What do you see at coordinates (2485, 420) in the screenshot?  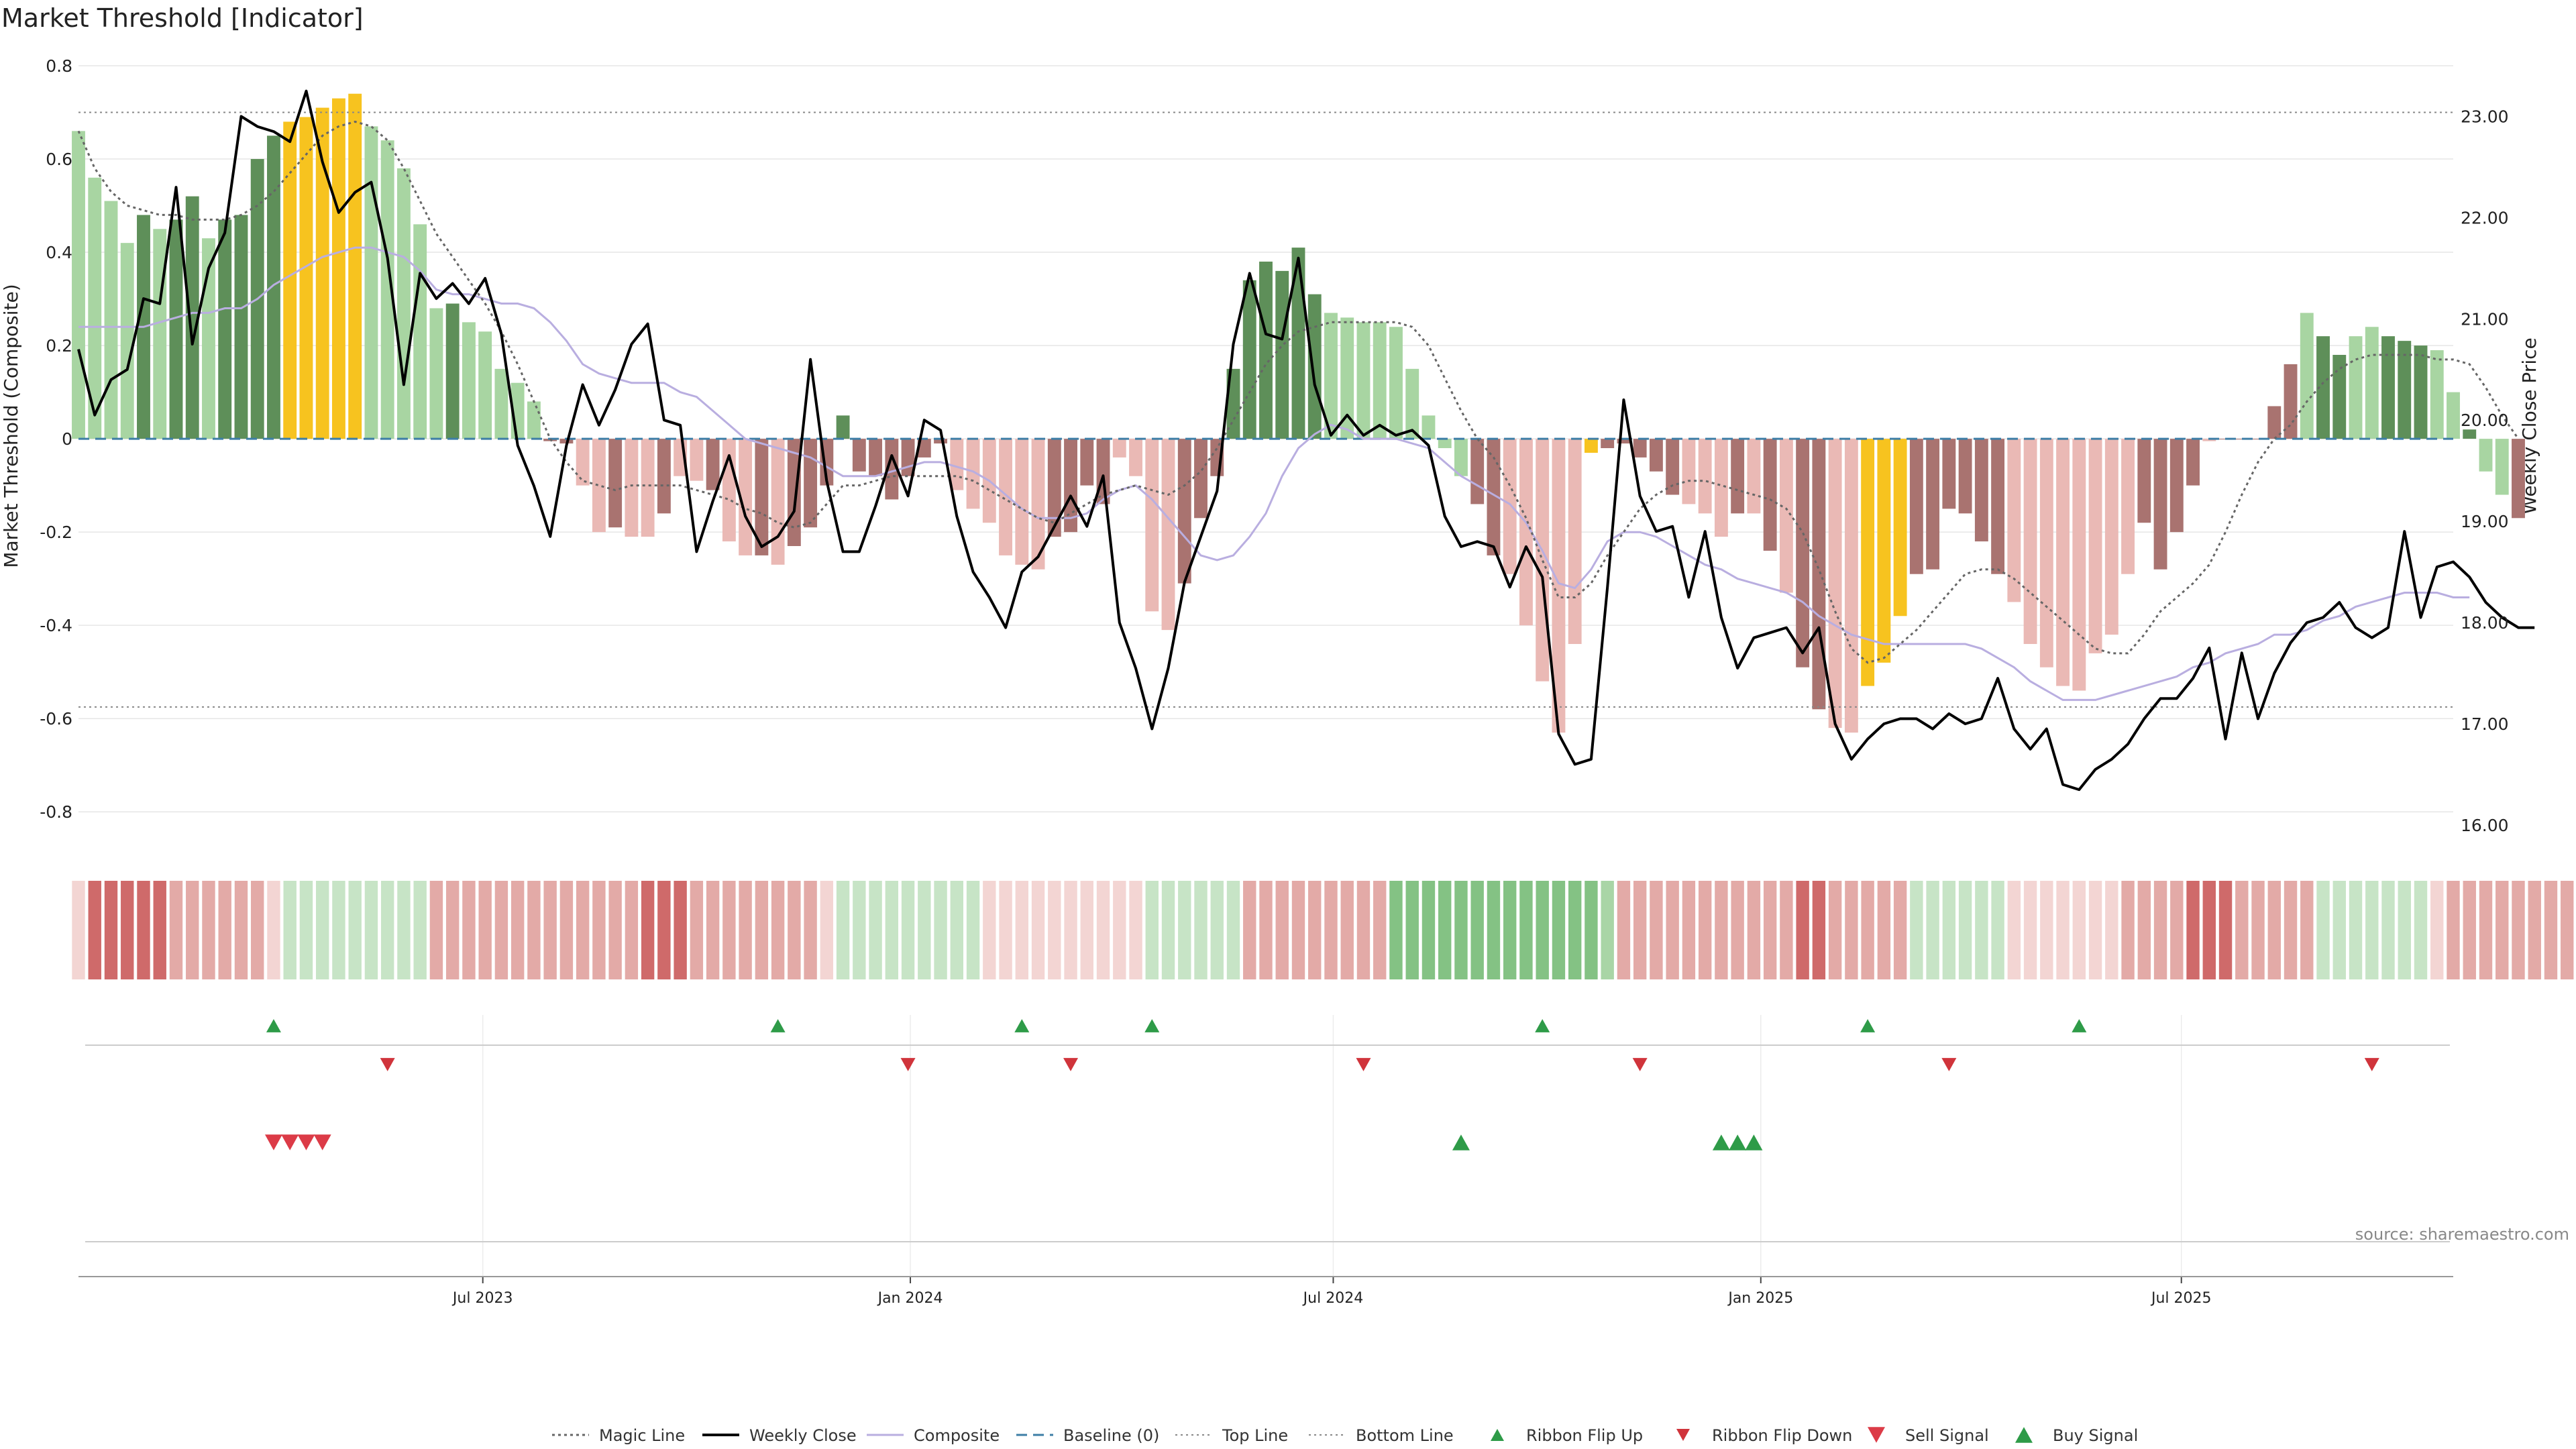 I see `y2-tick-label: 20.00` at bounding box center [2485, 420].